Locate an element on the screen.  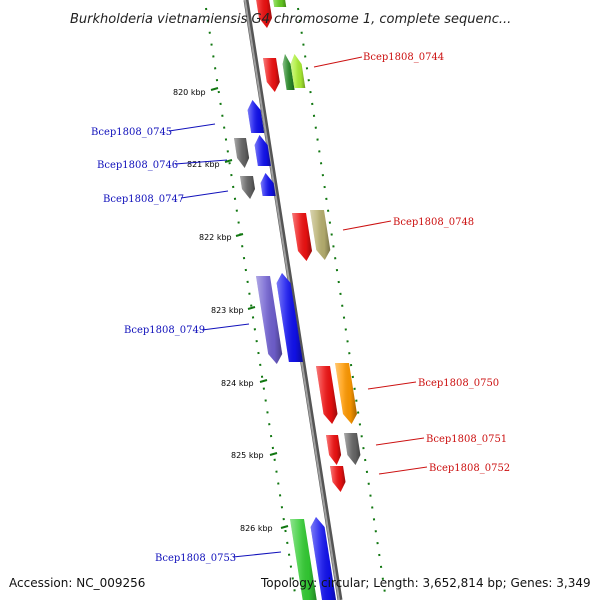
gene-arrow-0746-gray is located at coordinates (242, 153).